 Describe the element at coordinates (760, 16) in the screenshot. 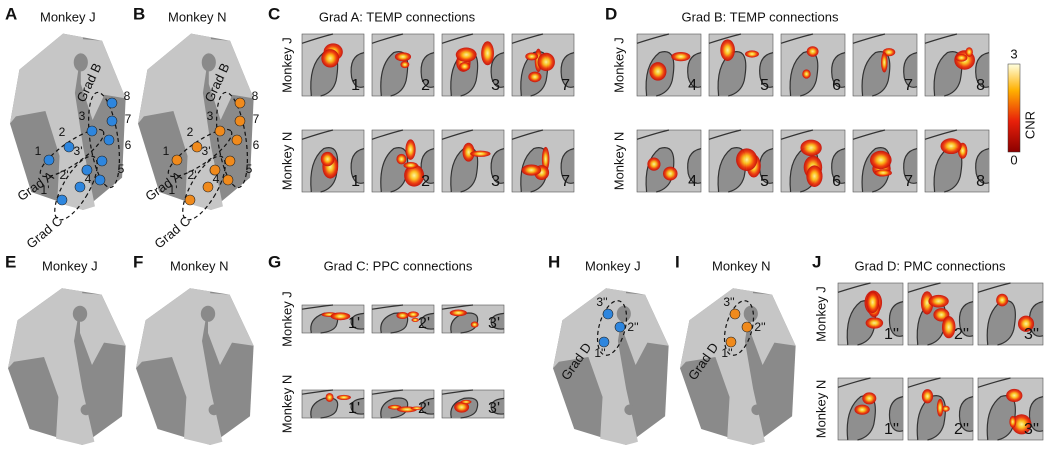

I see `panel-title: Grad B: TEMP connections` at that location.